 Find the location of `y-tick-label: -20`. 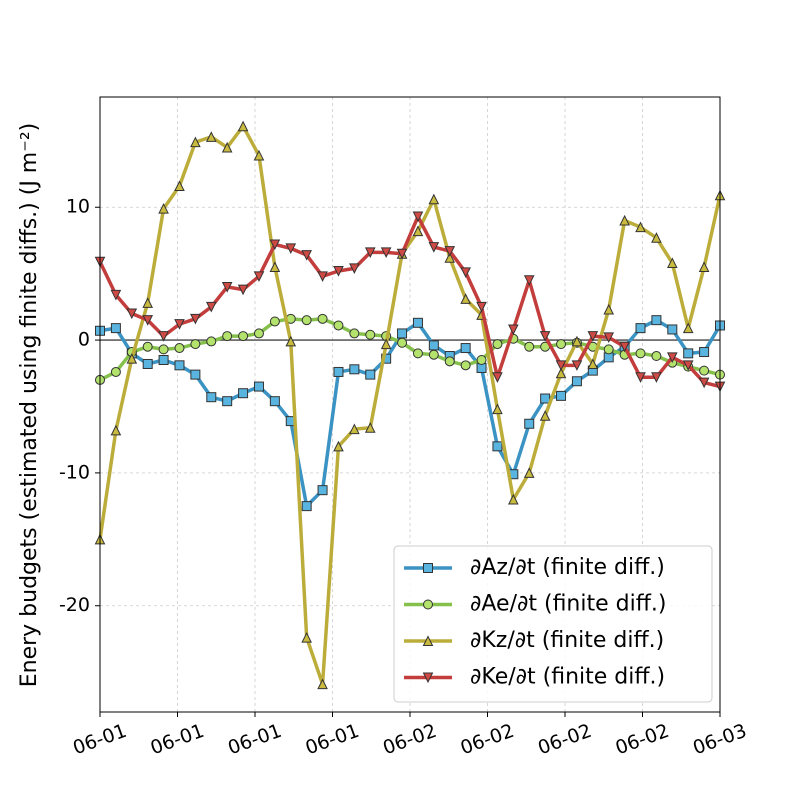

y-tick-label: -20 is located at coordinates (74, 605).